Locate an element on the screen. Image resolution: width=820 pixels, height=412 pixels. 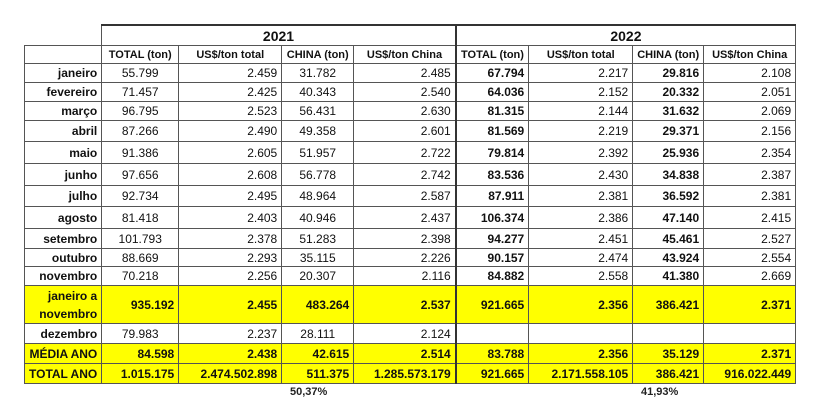
value-cell: 79.983 is located at coordinates (140, 333).